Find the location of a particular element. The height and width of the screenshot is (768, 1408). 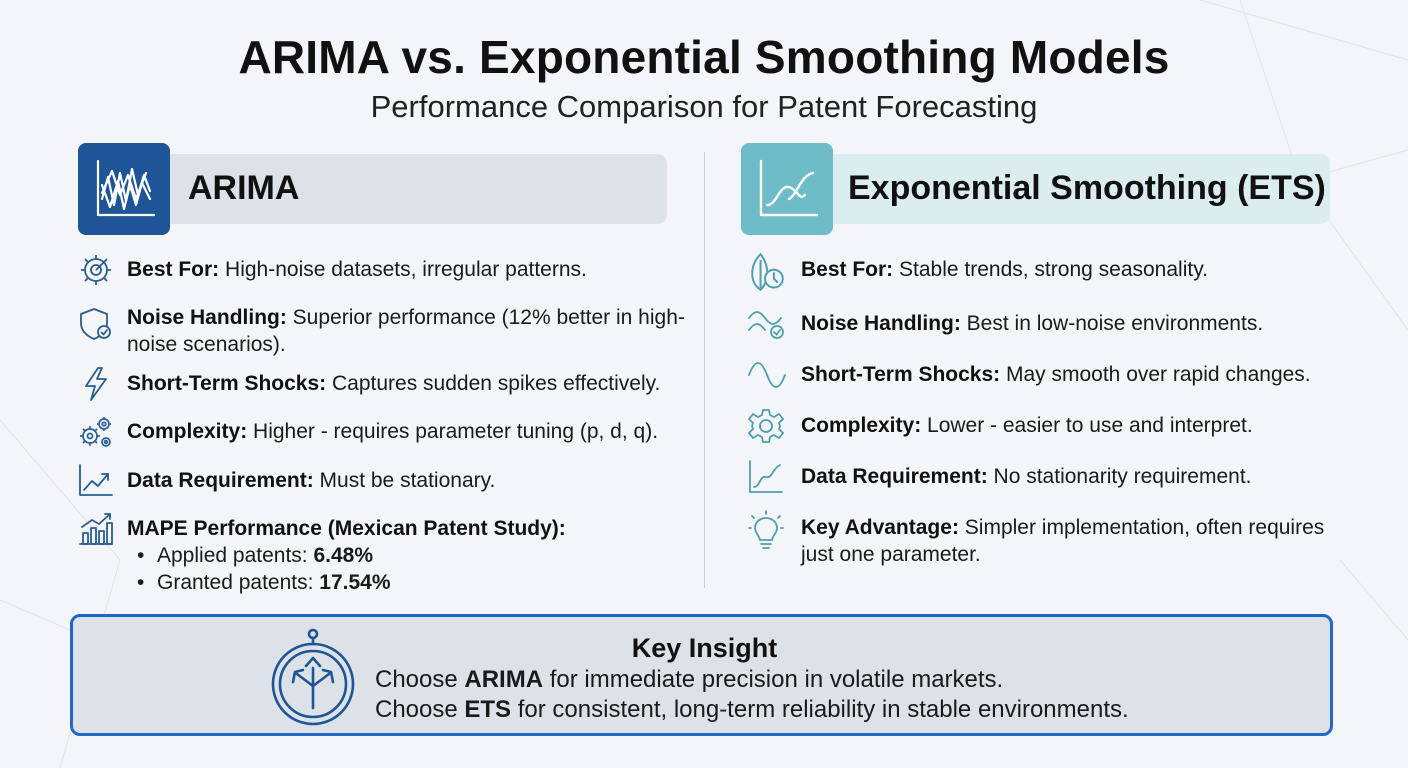

shield-check-icon is located at coordinates (95, 324).